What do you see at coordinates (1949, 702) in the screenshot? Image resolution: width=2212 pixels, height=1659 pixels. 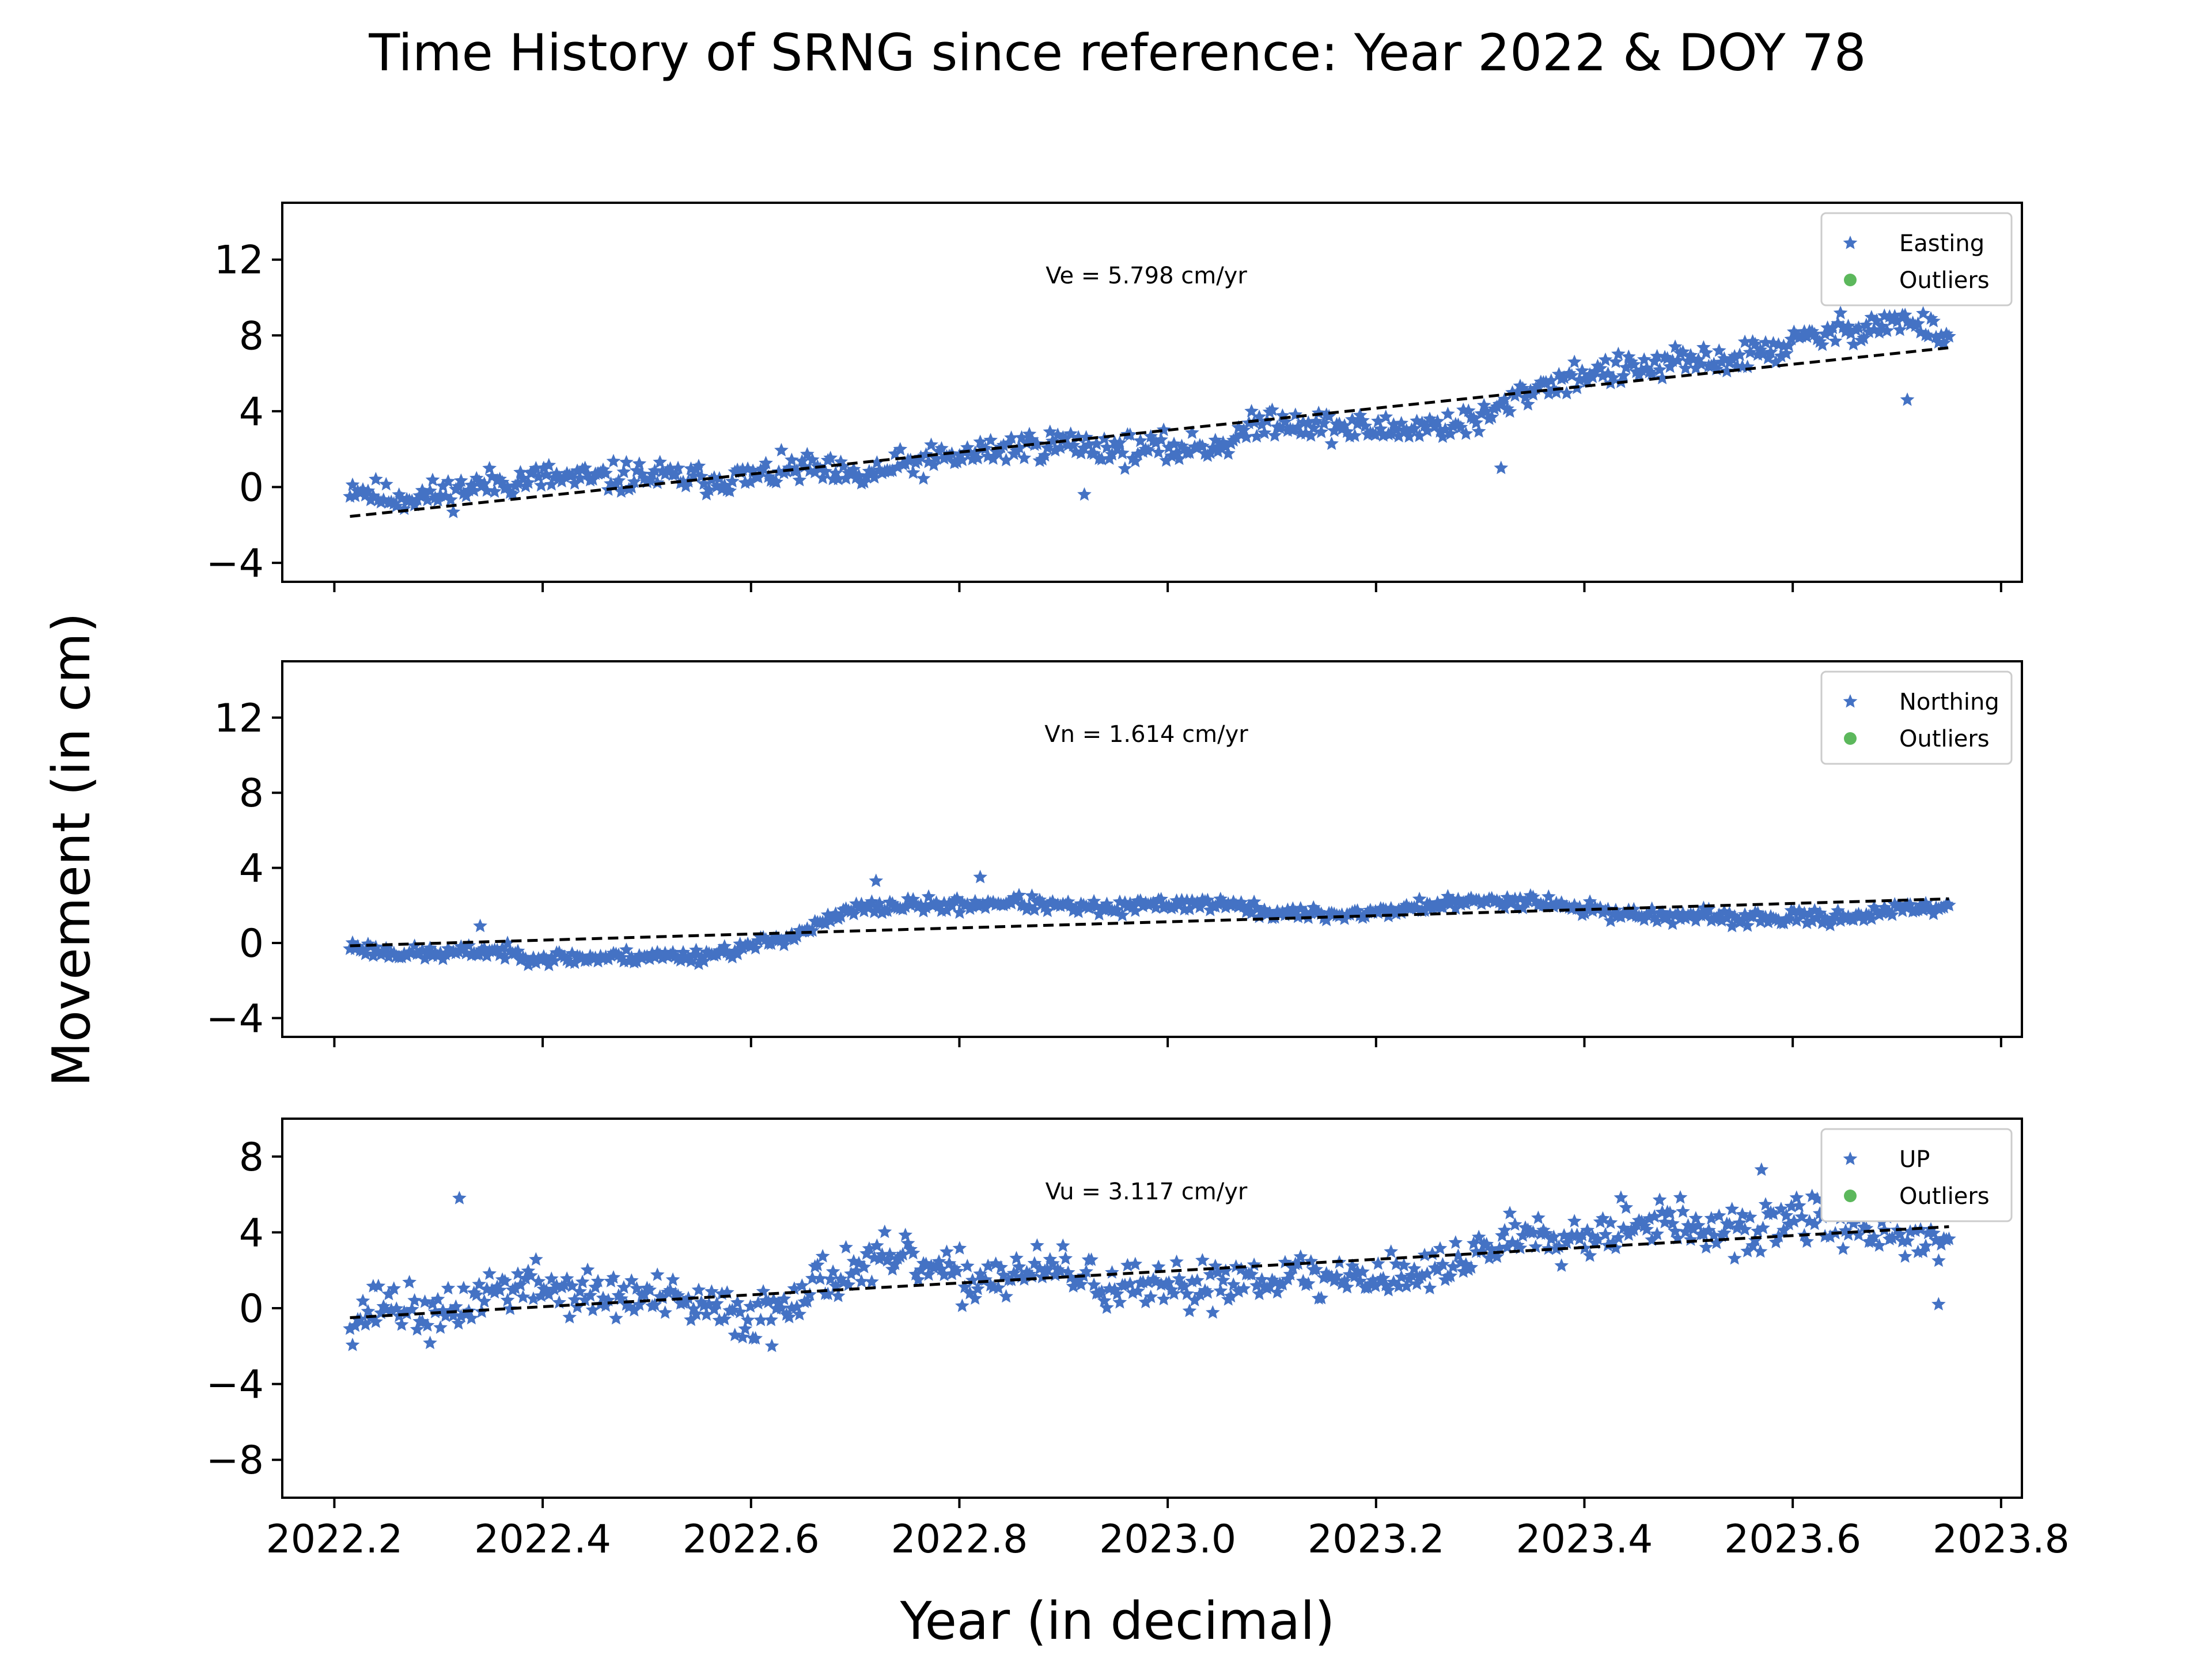 I see `north-legend-label-series: Northing` at bounding box center [1949, 702].